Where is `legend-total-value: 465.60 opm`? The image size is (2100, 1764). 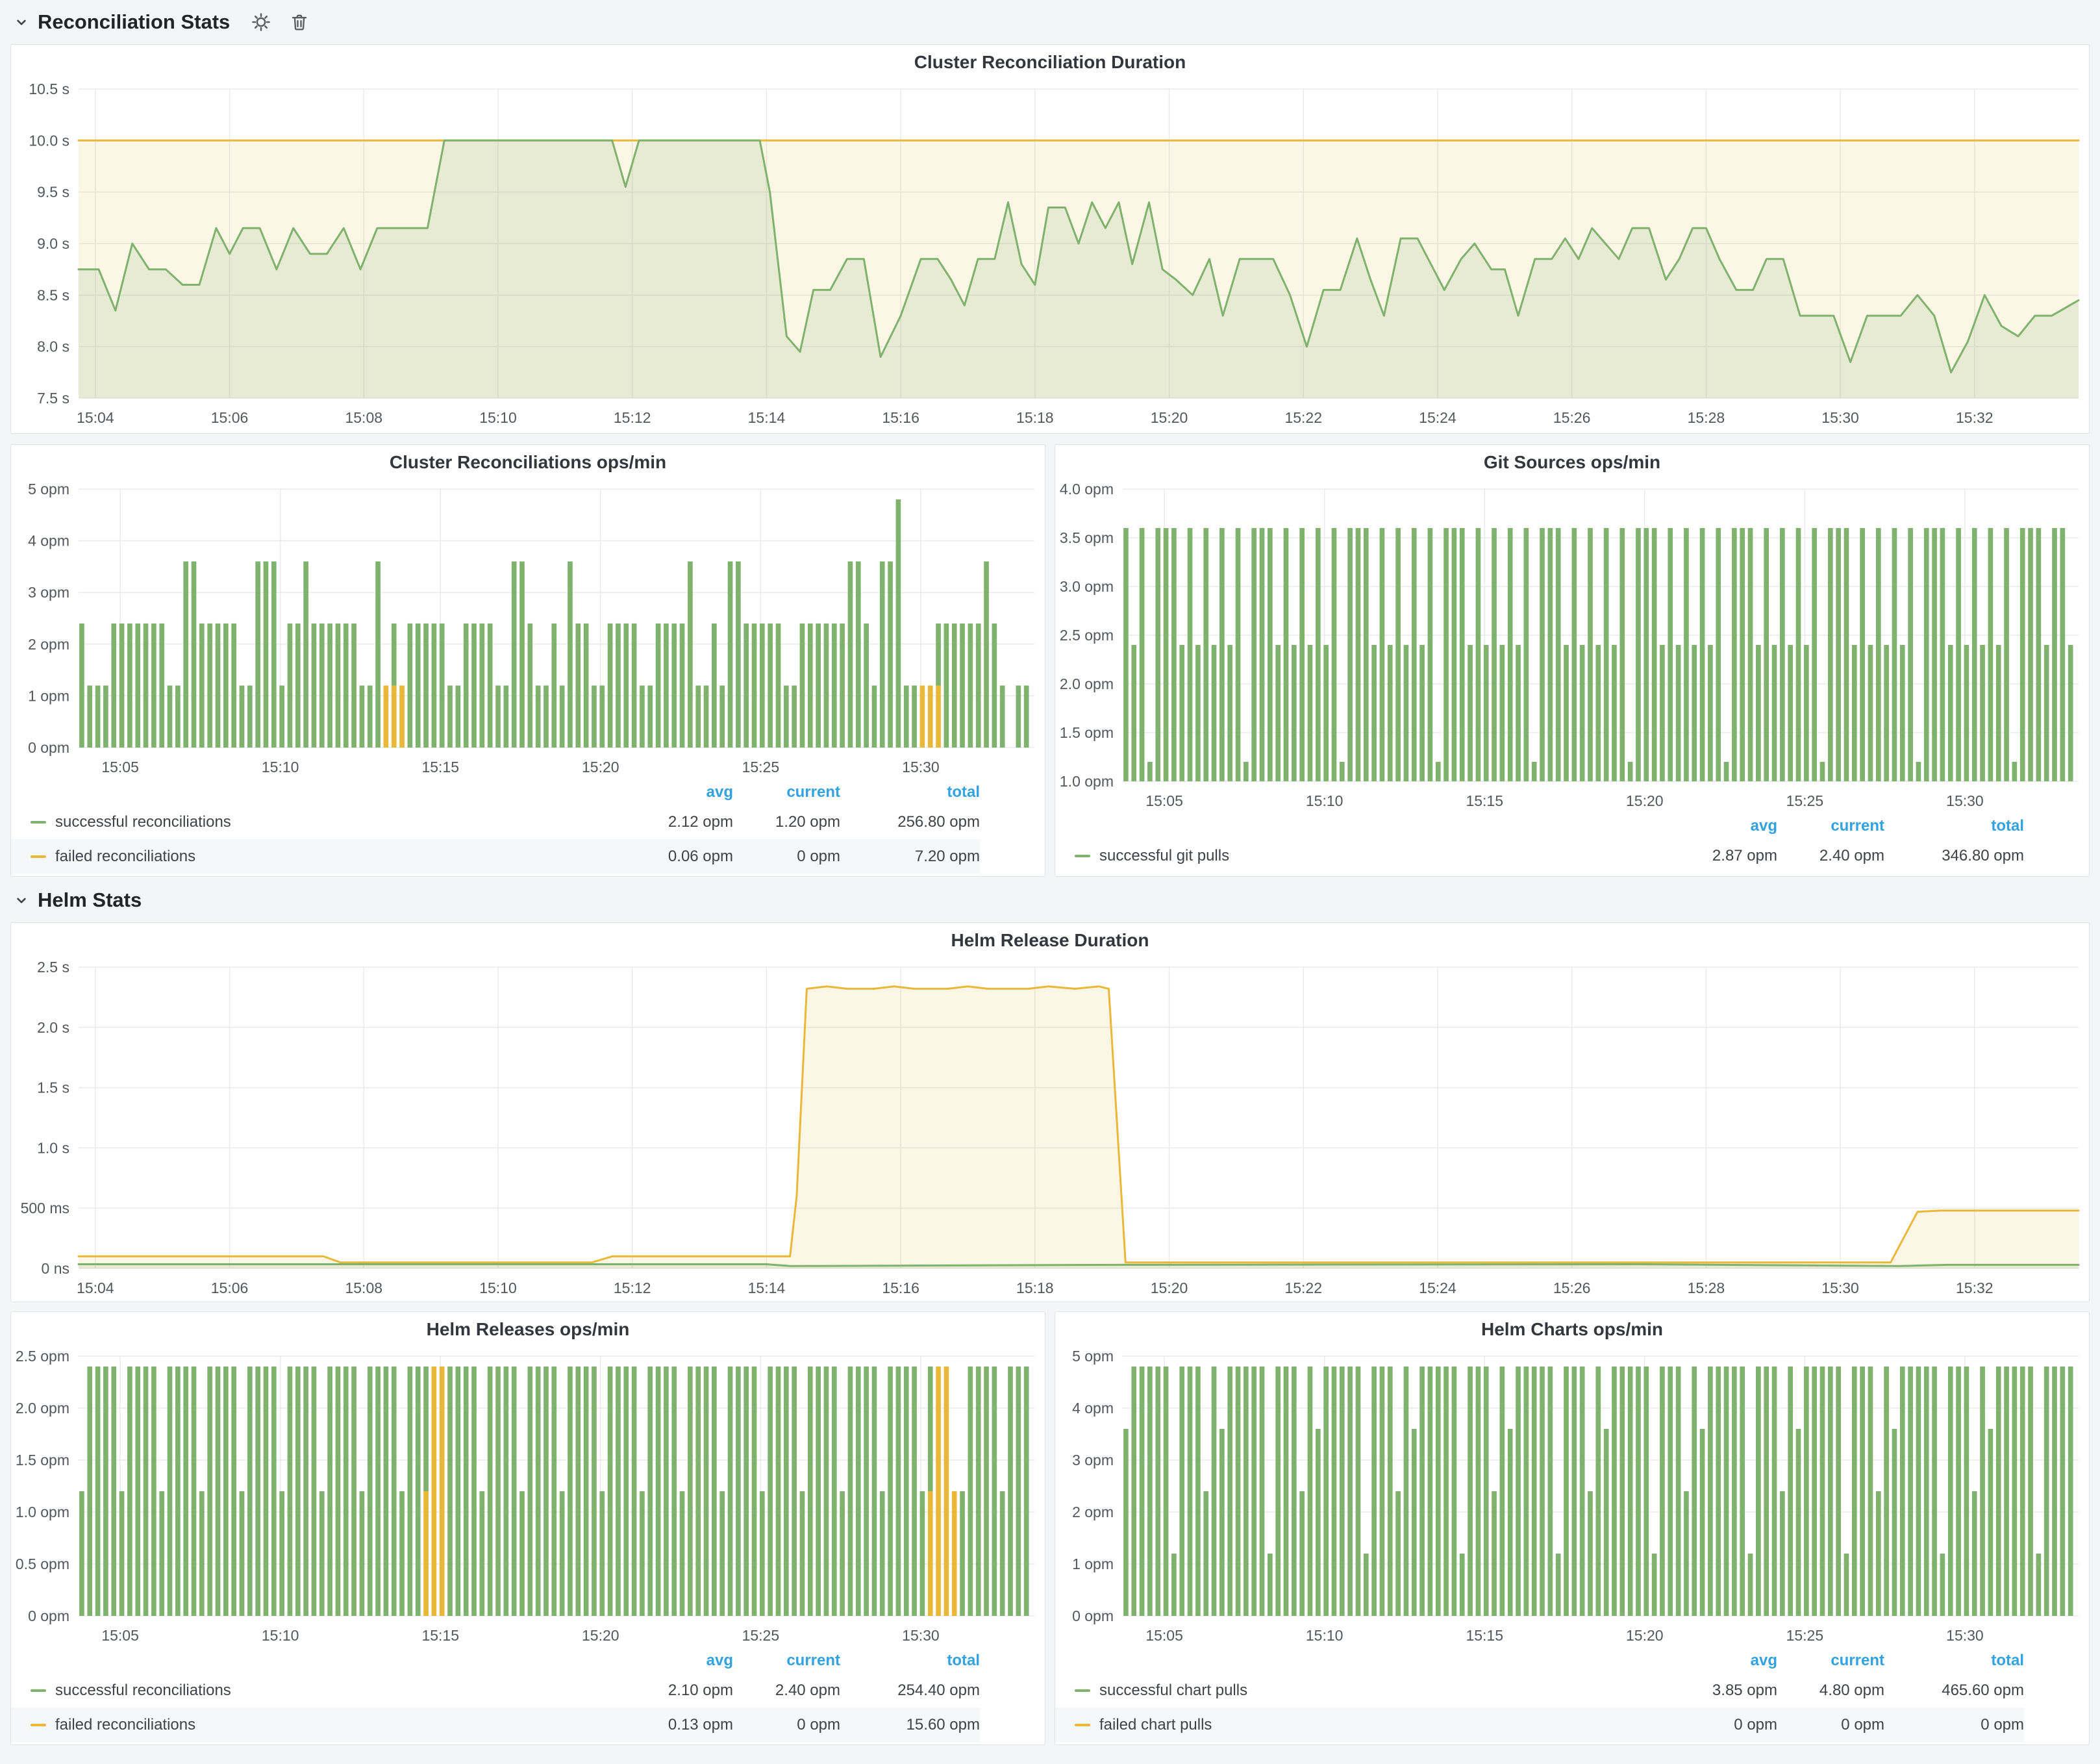 legend-total-value: 465.60 opm is located at coordinates (1983, 1690).